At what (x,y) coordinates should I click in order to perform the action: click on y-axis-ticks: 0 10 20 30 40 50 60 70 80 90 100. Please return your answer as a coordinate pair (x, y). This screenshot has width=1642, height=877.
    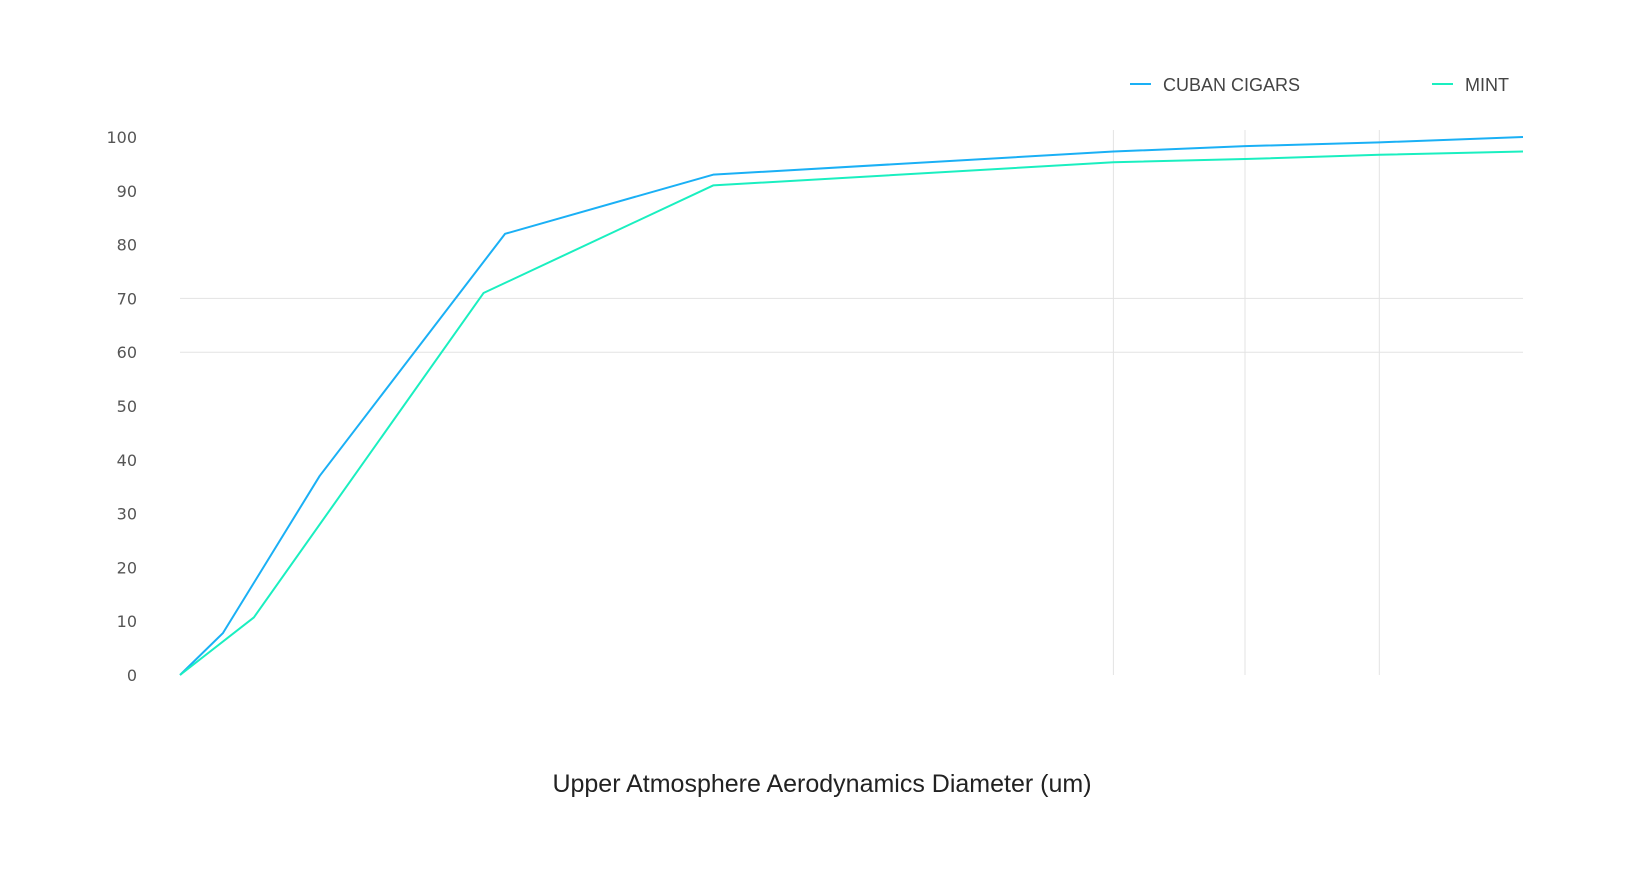
    Looking at the image, I should click on (121, 406).